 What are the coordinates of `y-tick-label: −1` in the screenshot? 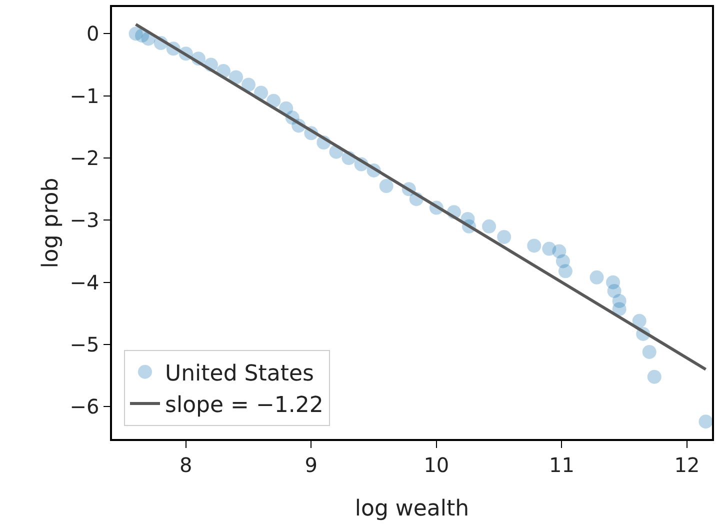 It's located at (85, 96).